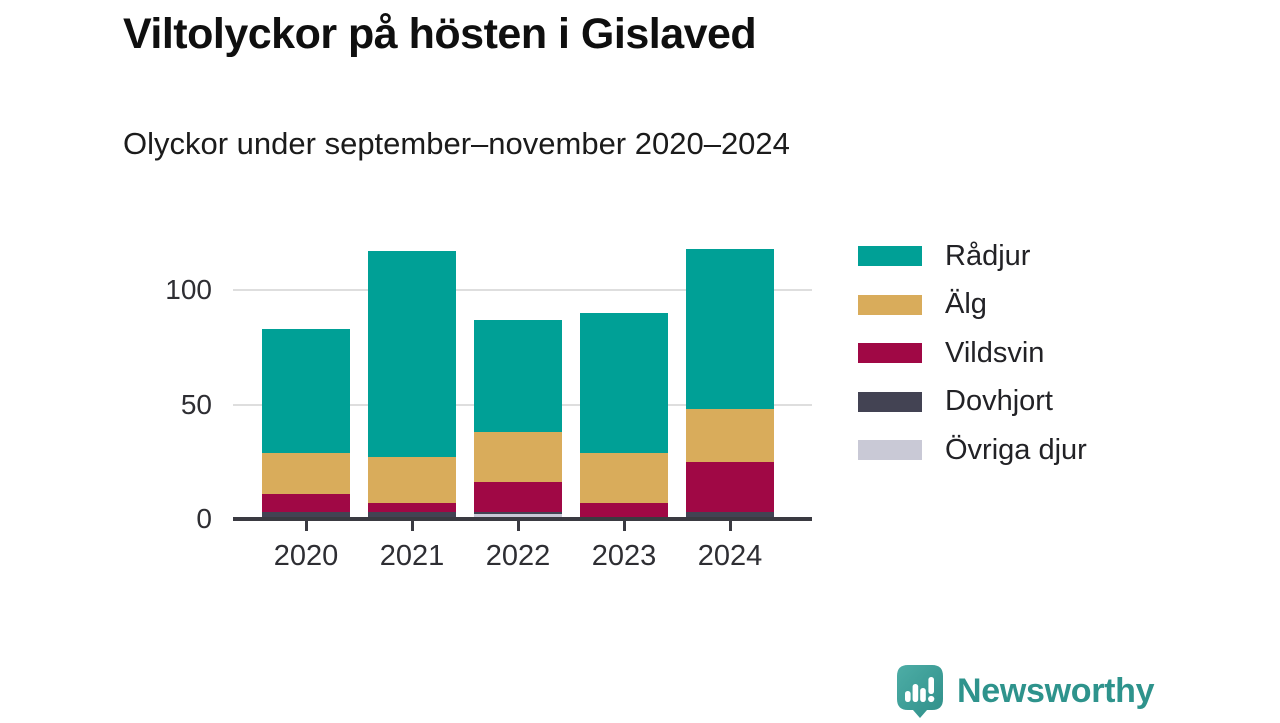 Image resolution: width=1280 pixels, height=723 pixels. I want to click on legend-swatch-dovhjort, so click(890, 401).